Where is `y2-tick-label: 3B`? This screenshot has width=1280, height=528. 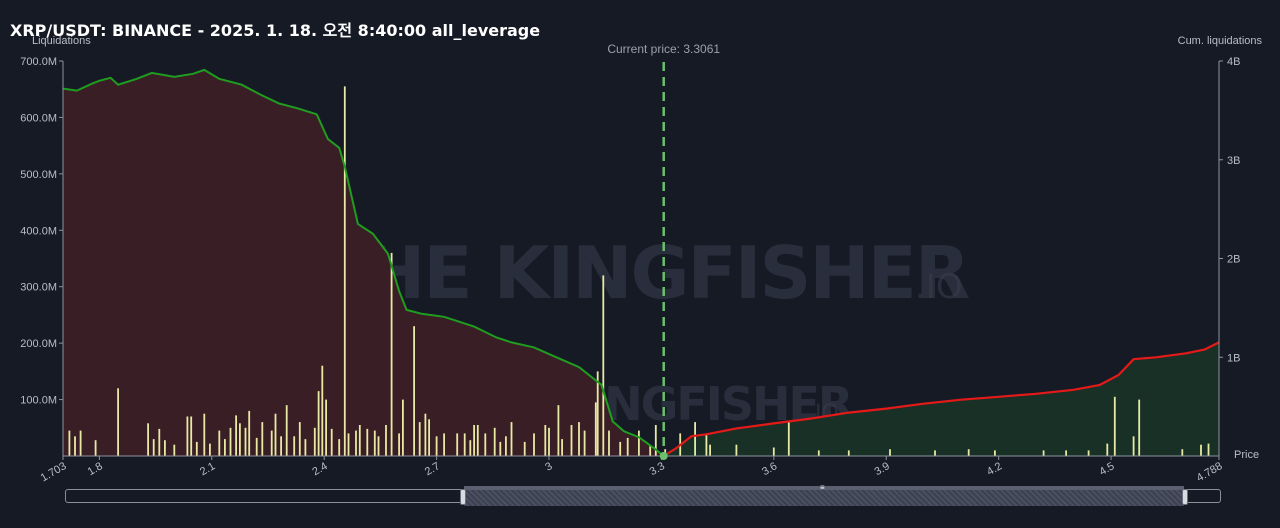
y2-tick-label: 3B is located at coordinates (1233, 161).